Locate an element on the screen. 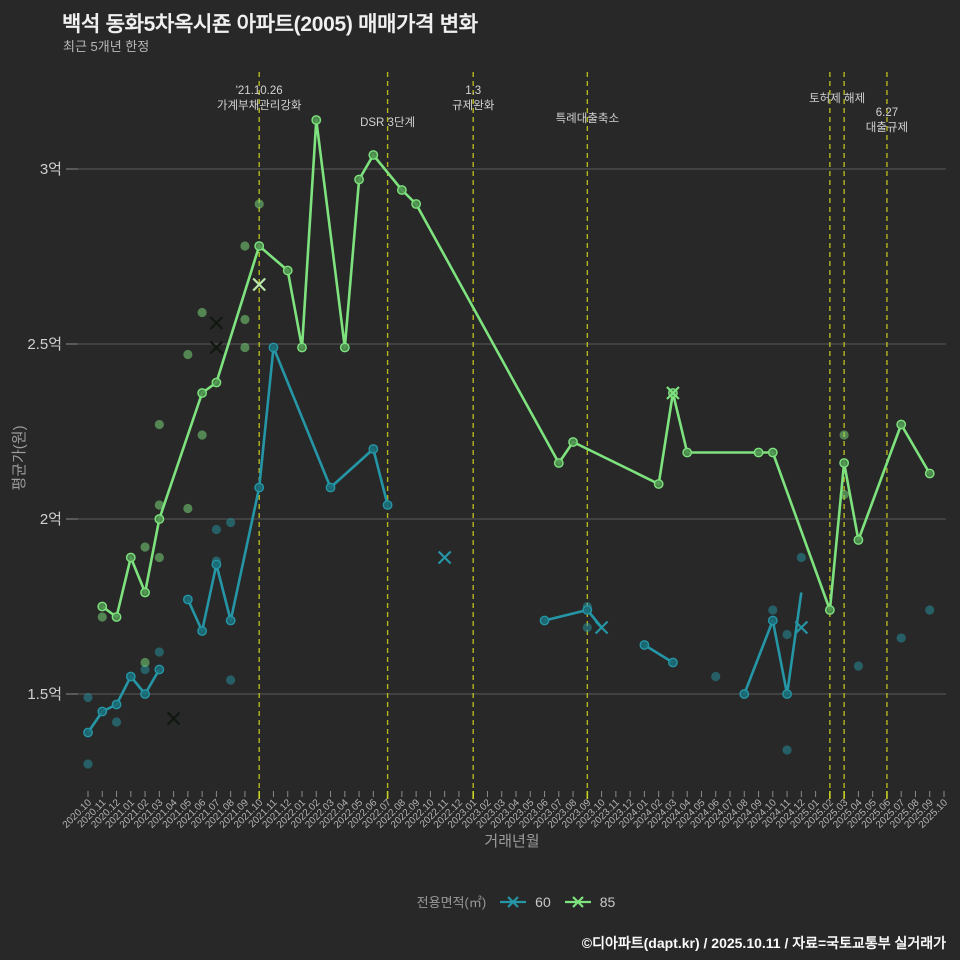 The width and height of the screenshot is (960, 960). y-tick-label: 2억 is located at coordinates (51, 519).